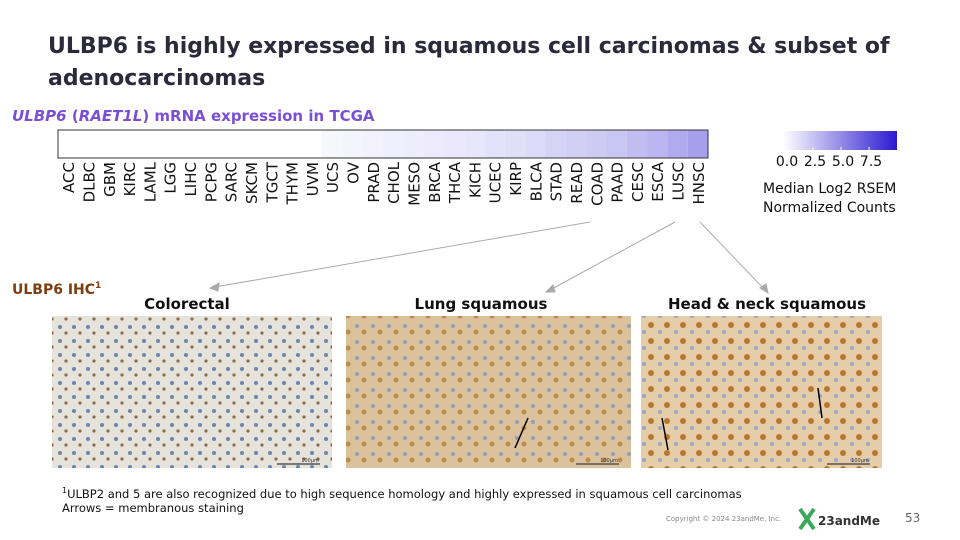 The width and height of the screenshot is (960, 540). What do you see at coordinates (313, 179) in the screenshot?
I see `category-label: UVM` at bounding box center [313, 179].